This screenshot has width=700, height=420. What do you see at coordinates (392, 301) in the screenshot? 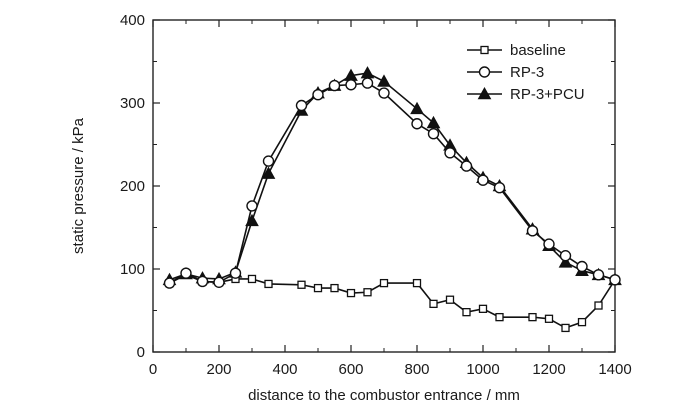
I see `series-baseline` at bounding box center [392, 301].